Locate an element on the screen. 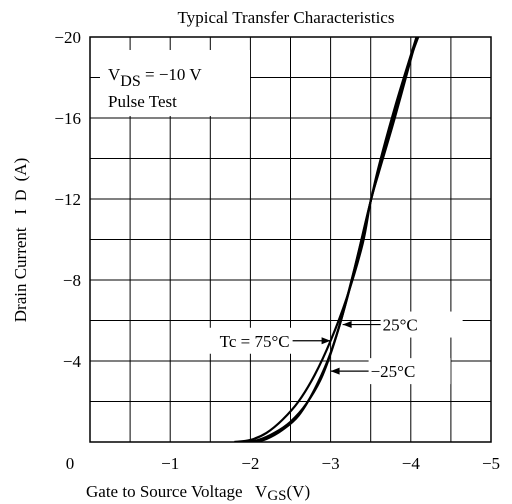 The height and width of the screenshot is (504, 512). annotation-layer: Tc = 75°C 25°C −25°C is located at coordinates (322, 348).